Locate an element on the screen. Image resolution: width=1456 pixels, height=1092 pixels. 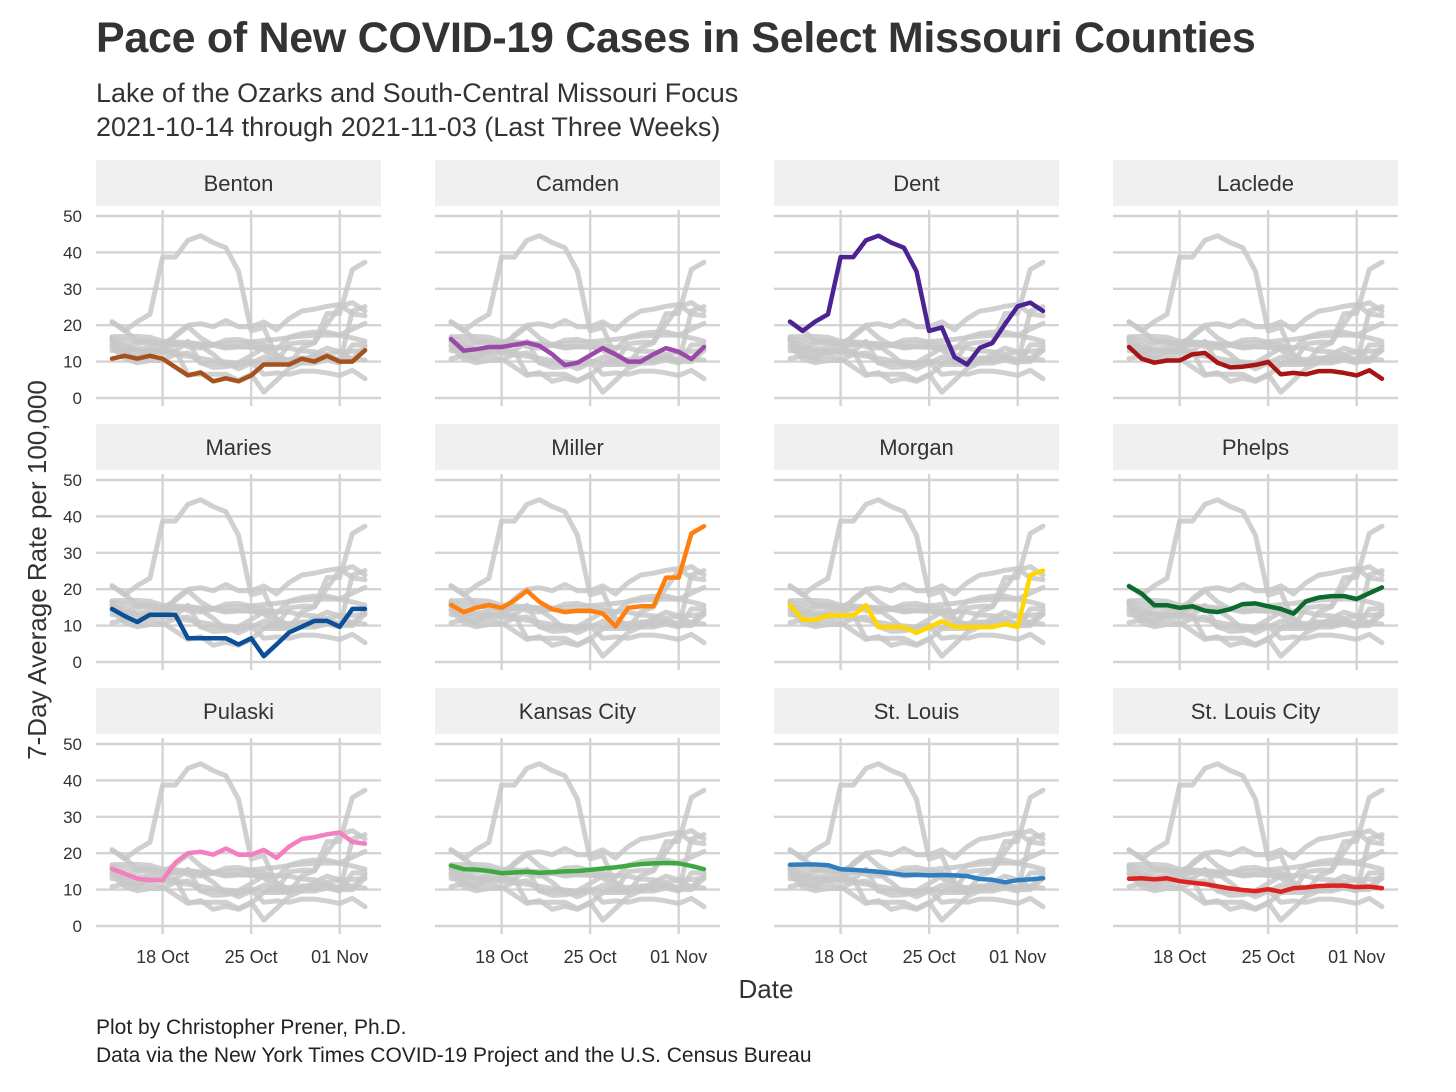
caption-author: Plot by Christopher Prener, Ph.D. is located at coordinates (251, 1027).